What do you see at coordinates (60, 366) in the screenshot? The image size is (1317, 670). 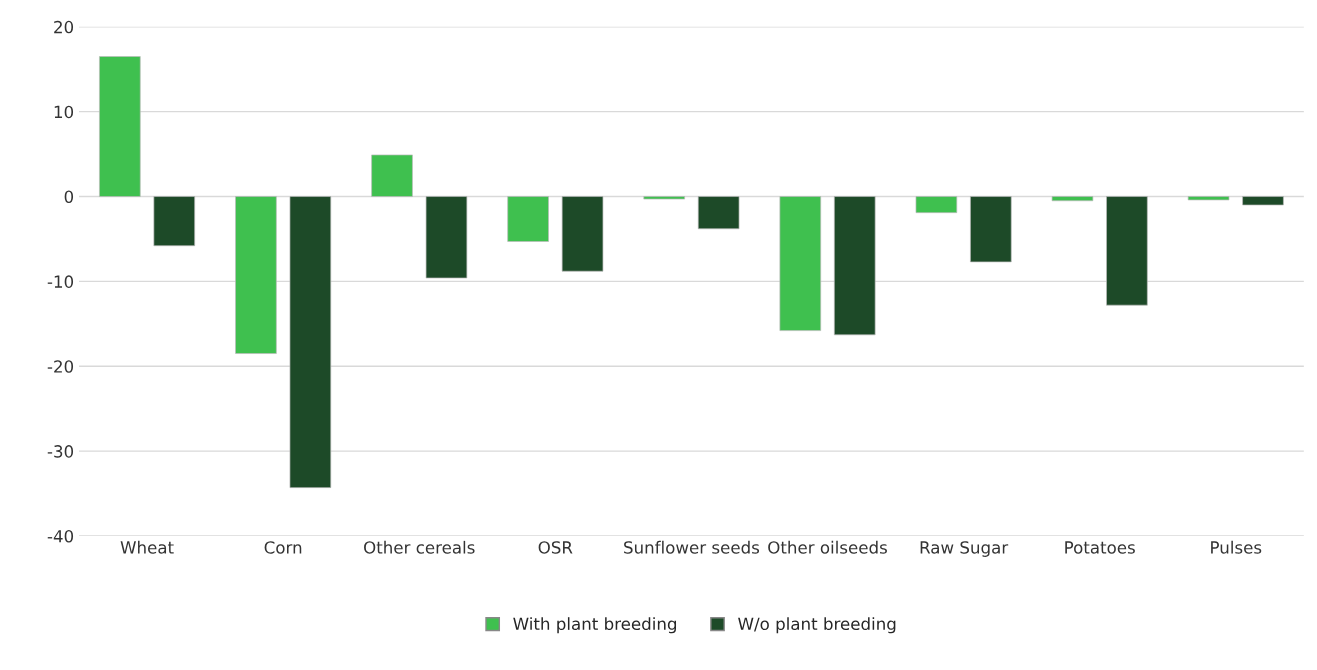 I see `y-tick-label: -20` at bounding box center [60, 366].